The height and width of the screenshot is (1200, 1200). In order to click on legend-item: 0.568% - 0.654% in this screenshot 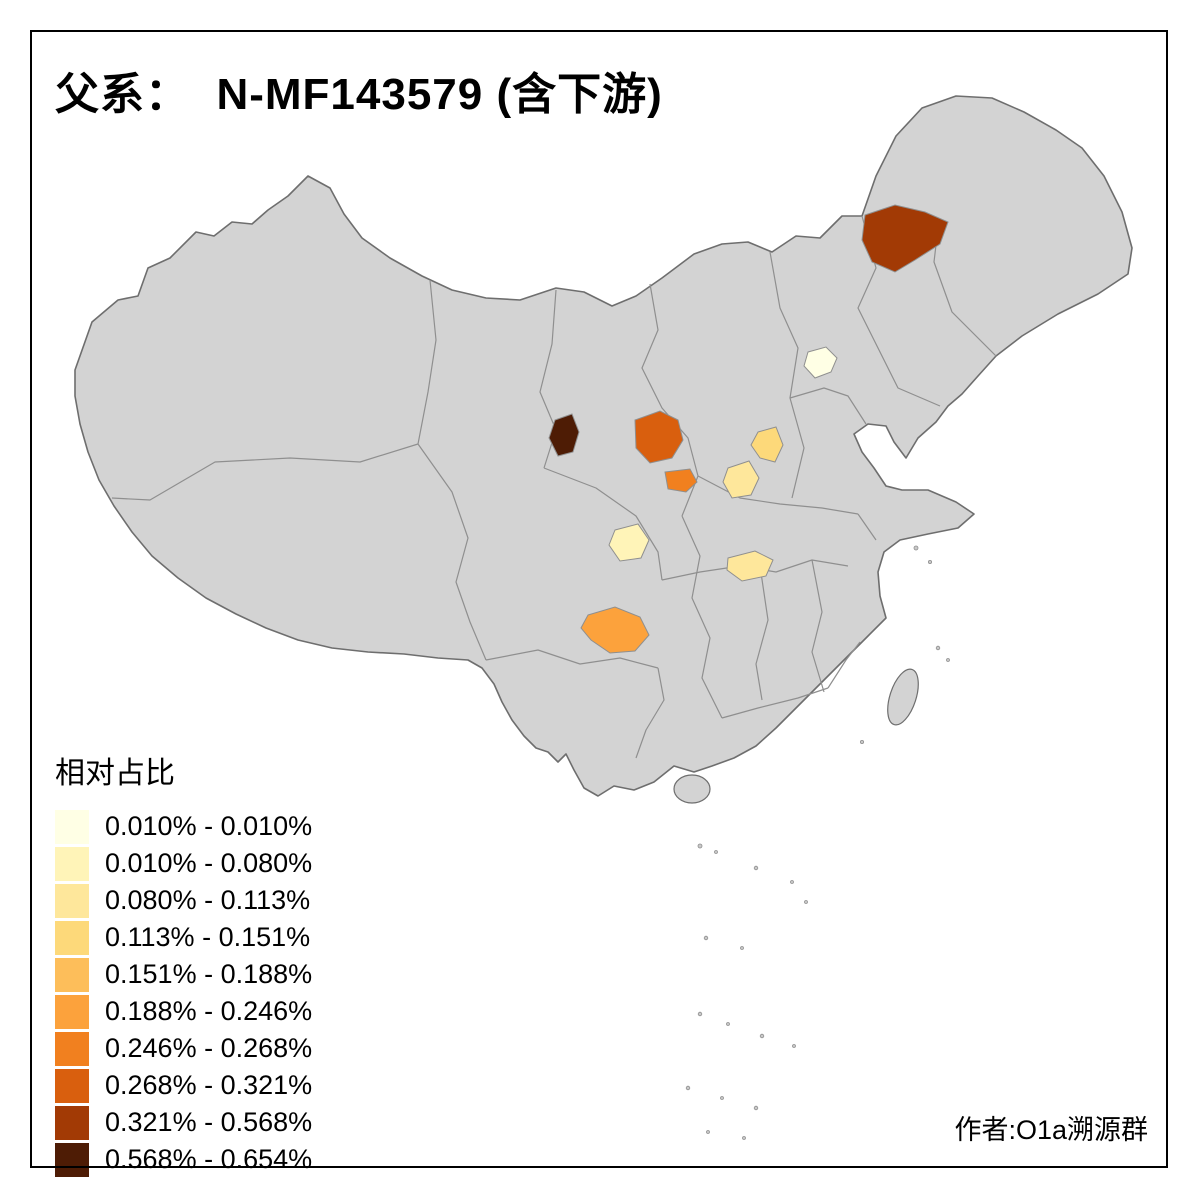, I will do `click(183, 1159)`.